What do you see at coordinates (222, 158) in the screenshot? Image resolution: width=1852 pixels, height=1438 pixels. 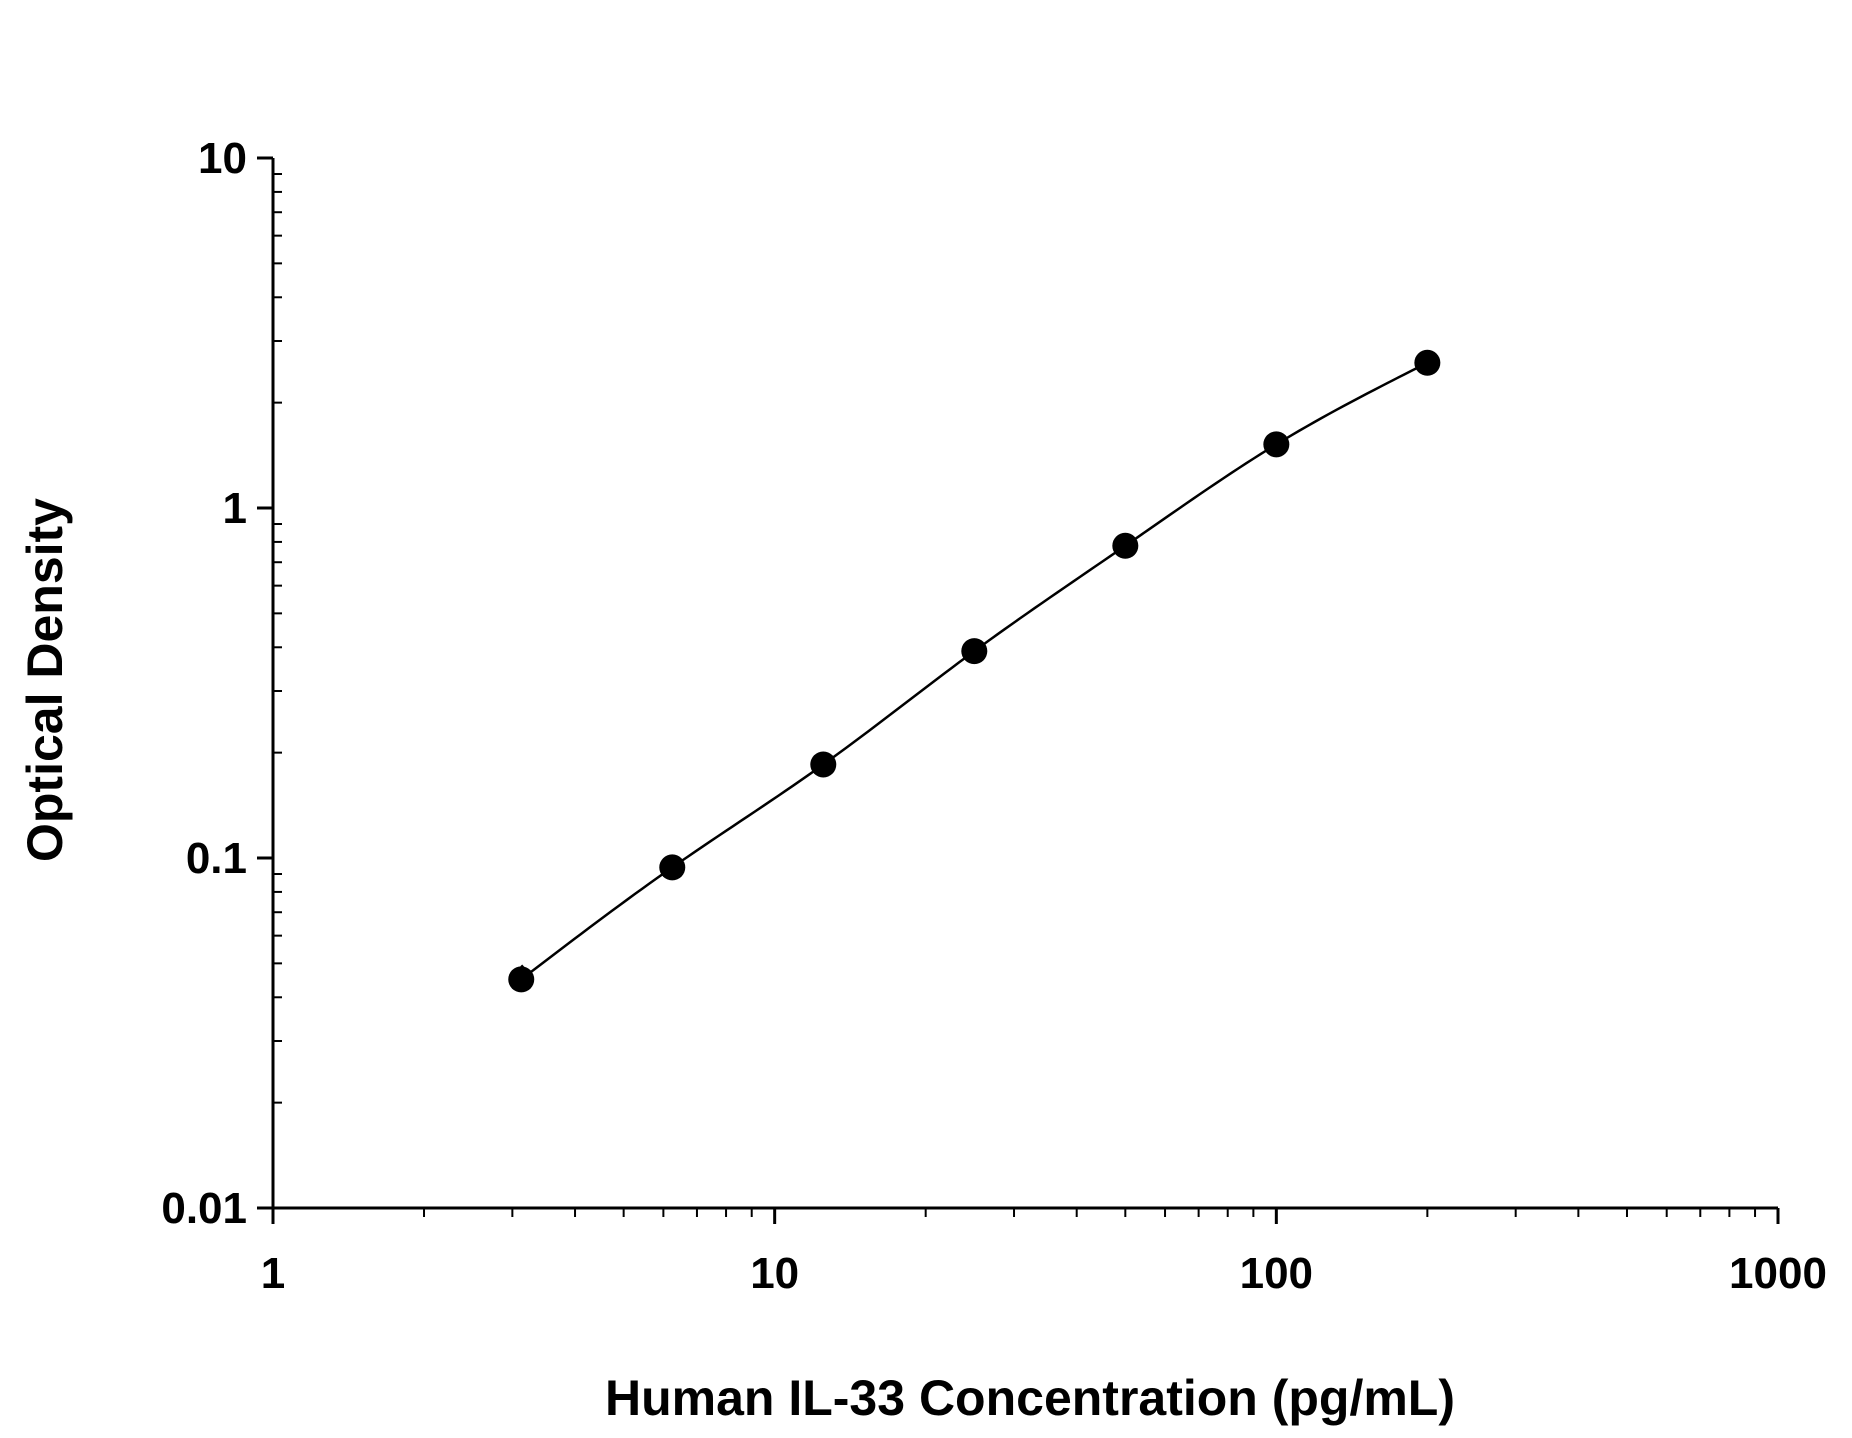 I see `y-tick-label: 10` at bounding box center [222, 158].